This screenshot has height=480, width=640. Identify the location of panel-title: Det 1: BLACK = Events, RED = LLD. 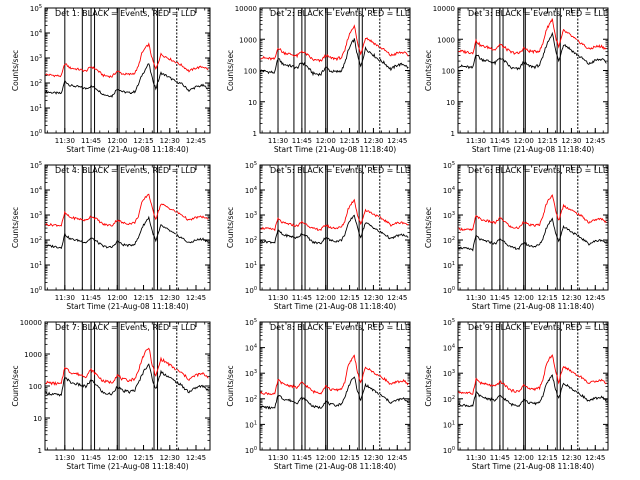
(125, 13).